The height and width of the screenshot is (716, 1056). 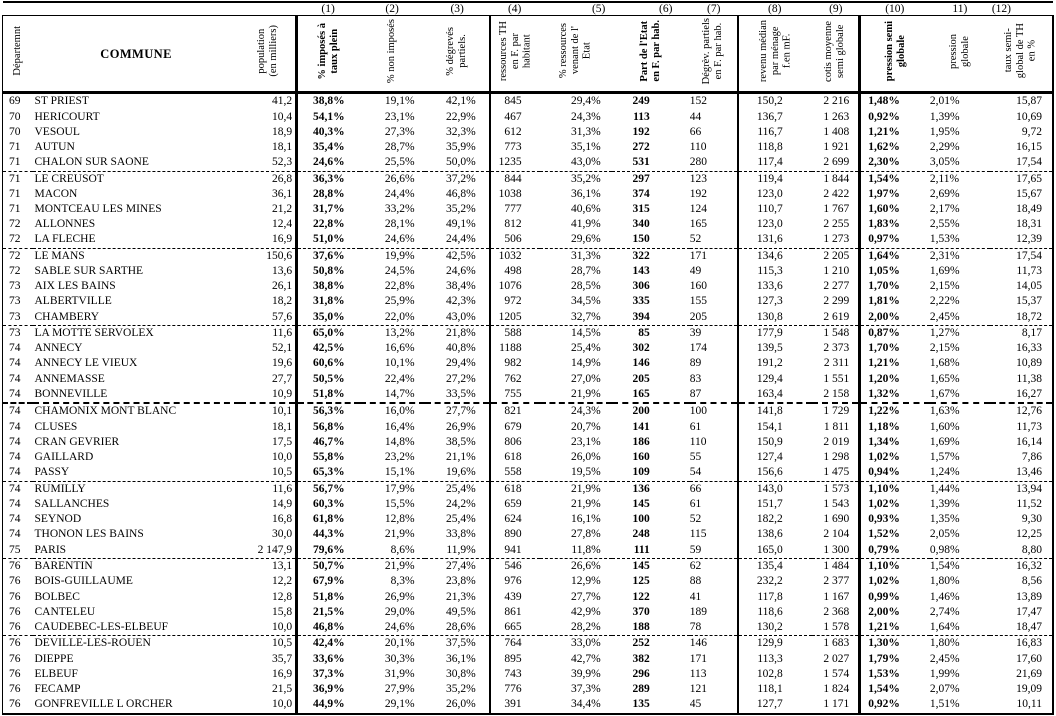 I want to click on cell-departement: 74, so click(x=17, y=349).